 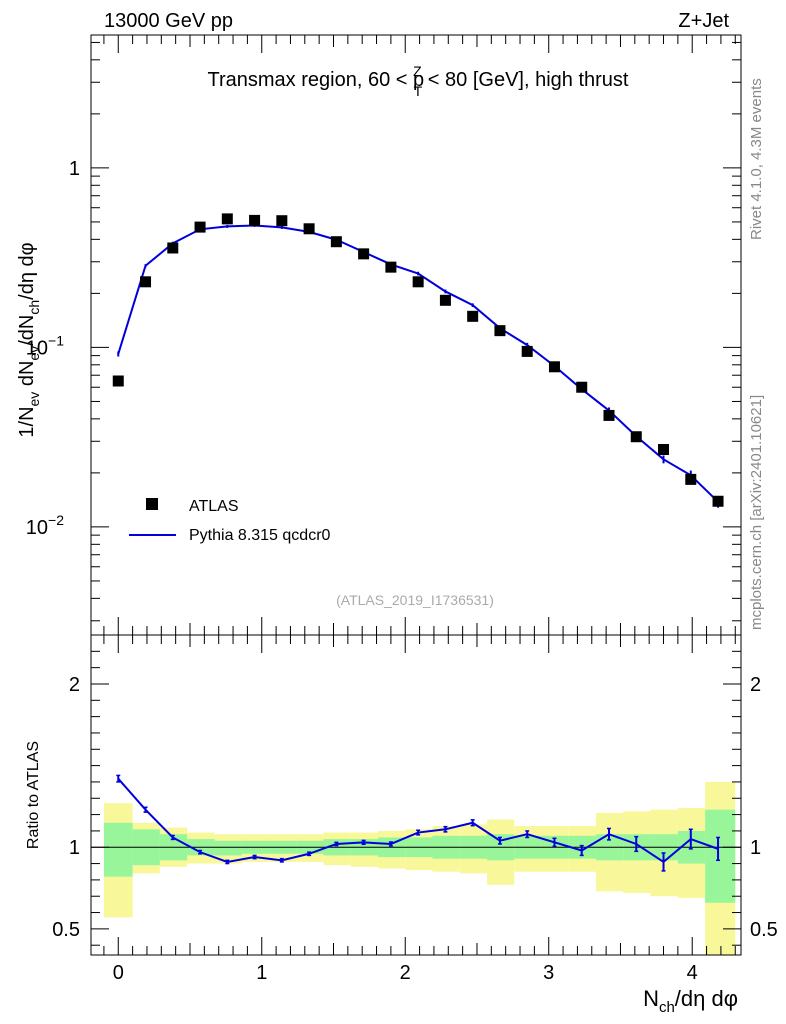 What do you see at coordinates (418, 823) in the screenshot?
I see `ratio-series` at bounding box center [418, 823].